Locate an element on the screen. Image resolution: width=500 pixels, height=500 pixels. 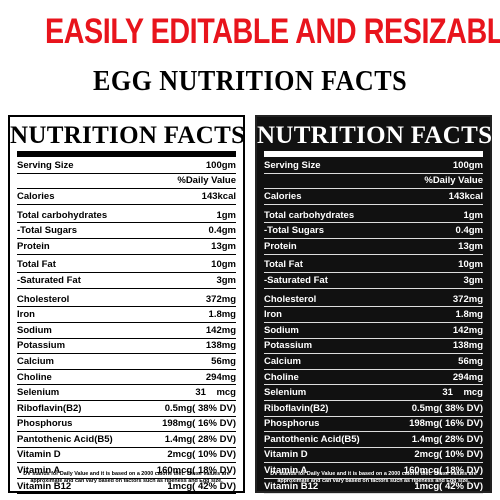
nutrient-value: 13gm is located at coordinates (223, 246).